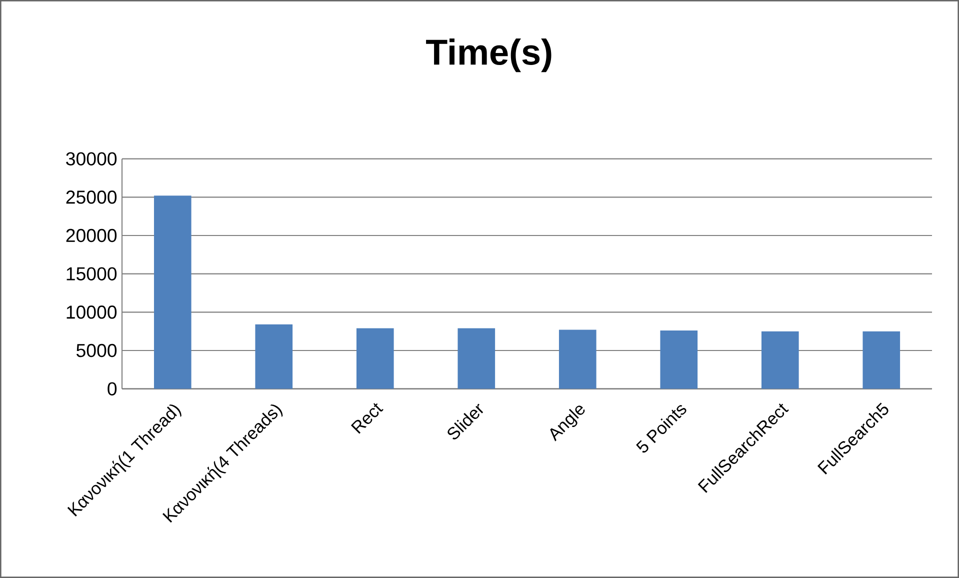  What do you see at coordinates (91, 235) in the screenshot?
I see `y-tick-label: 20000` at bounding box center [91, 235].